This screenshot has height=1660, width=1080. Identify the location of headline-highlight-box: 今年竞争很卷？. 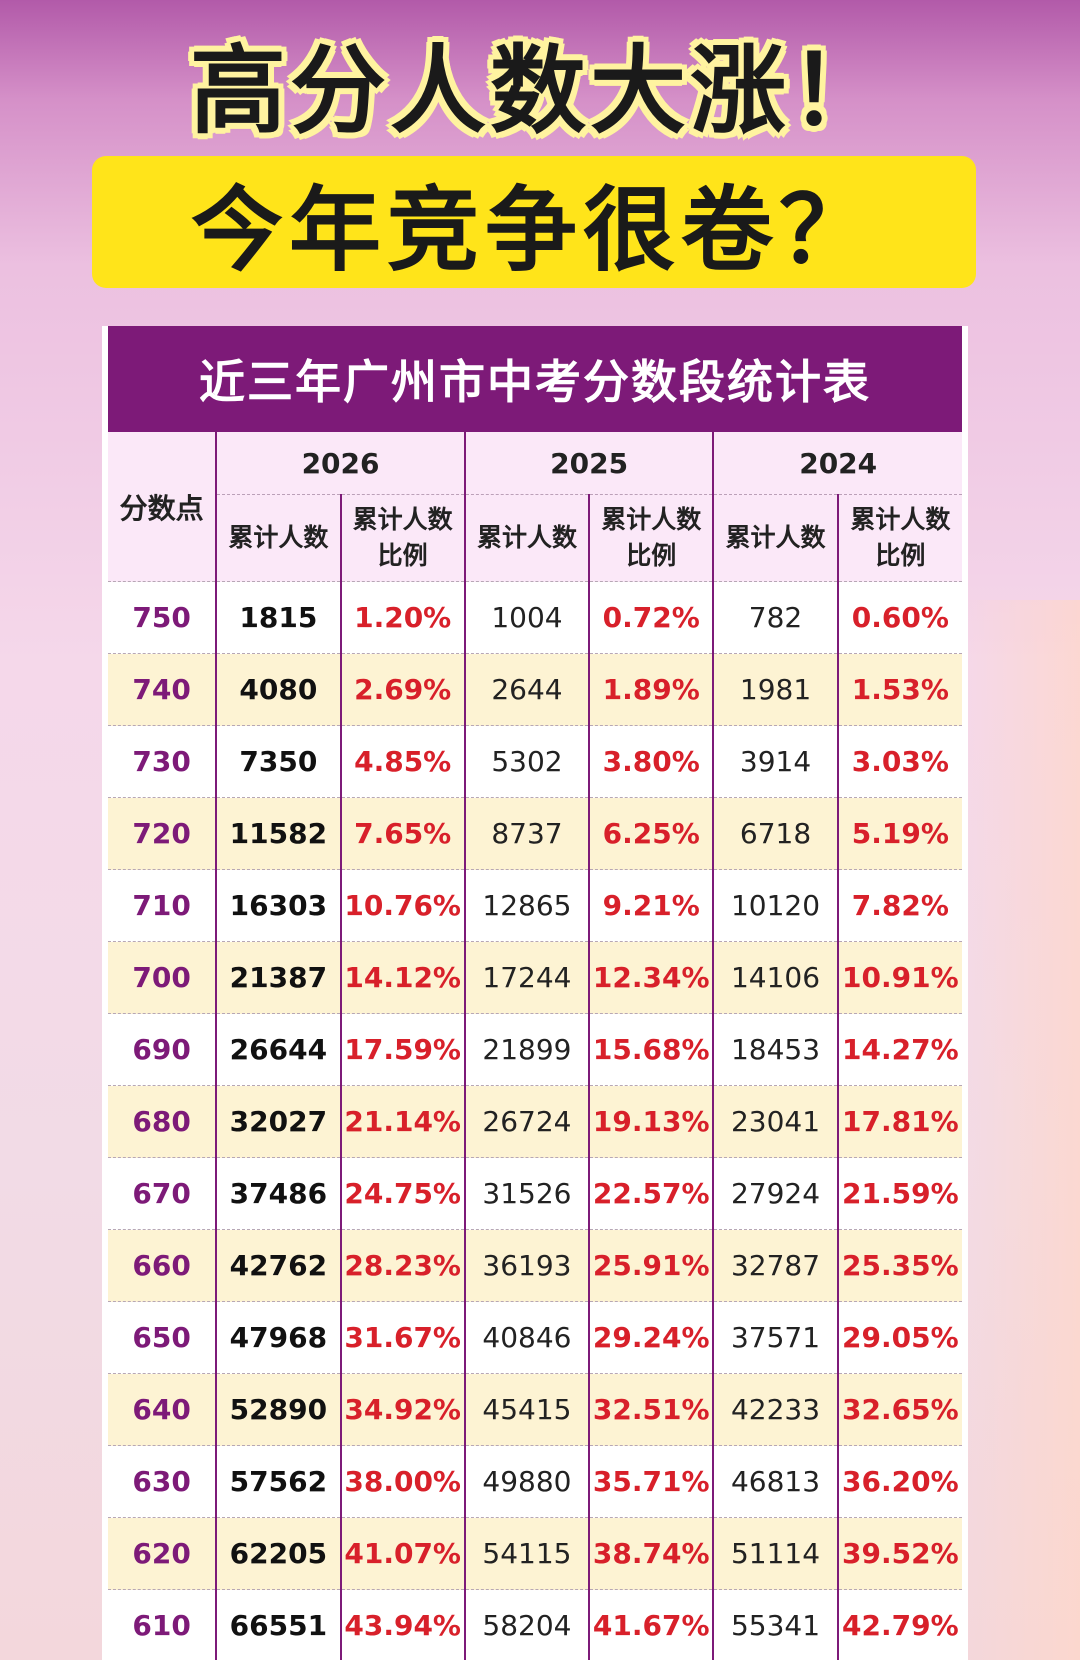
(534, 222).